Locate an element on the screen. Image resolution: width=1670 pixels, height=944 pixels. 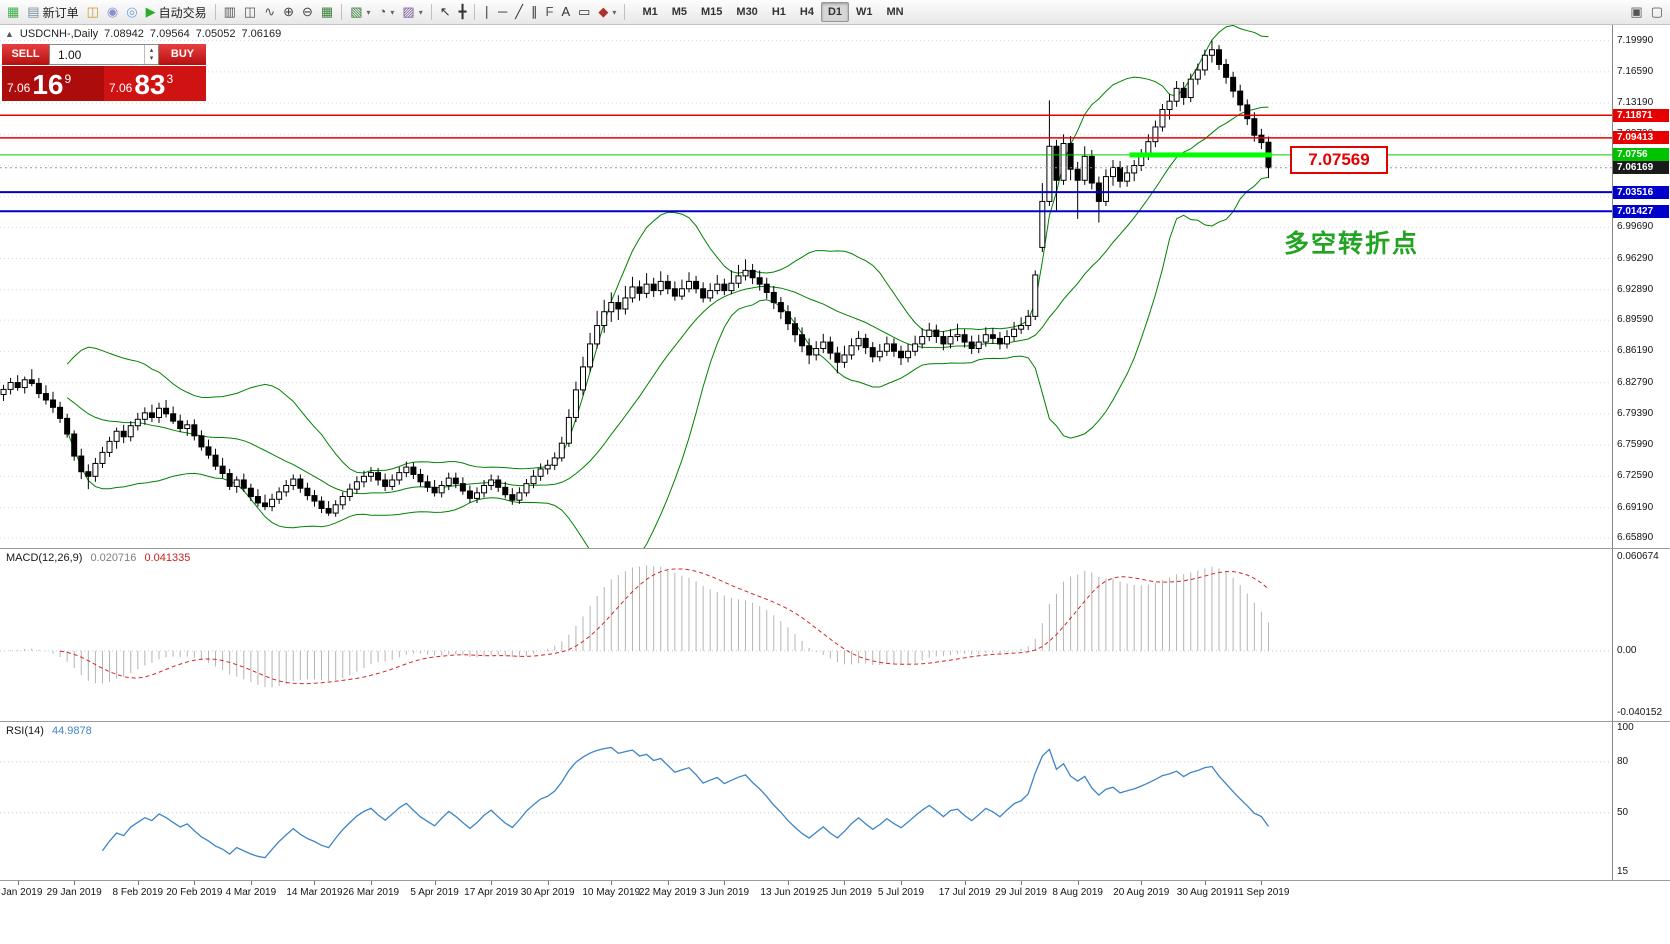
date-axis-label: 20 Aug 2019 is located at coordinates (1141, 892).